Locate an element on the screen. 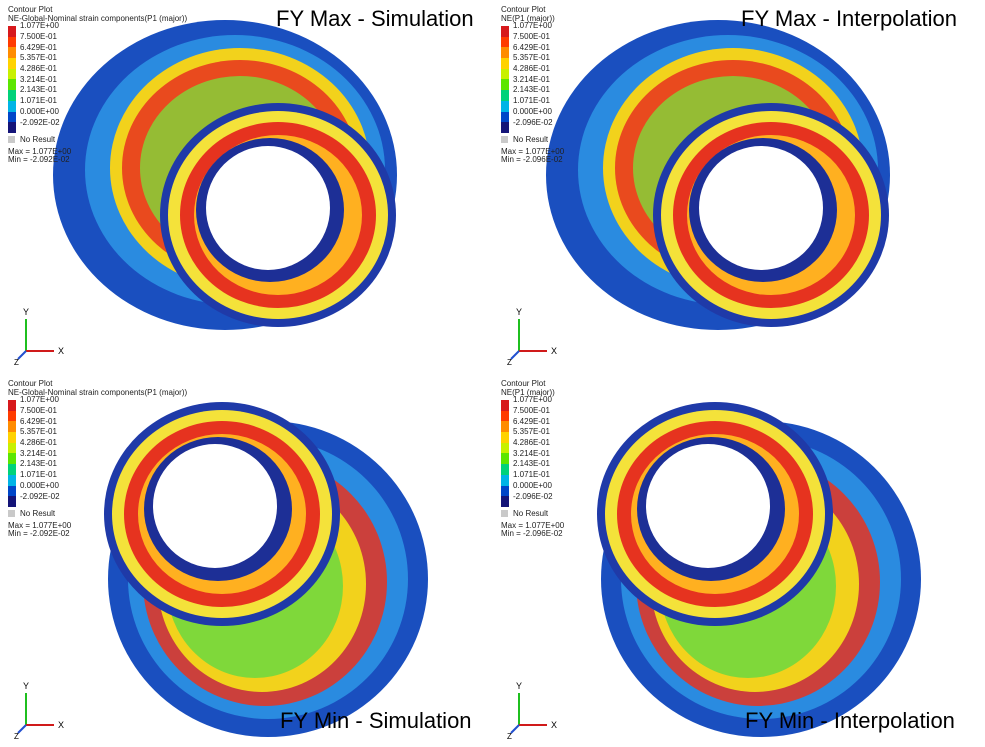 Image resolution: width=985 pixels, height=747 pixels. panel-title: FY Min - Simulation is located at coordinates (376, 720).